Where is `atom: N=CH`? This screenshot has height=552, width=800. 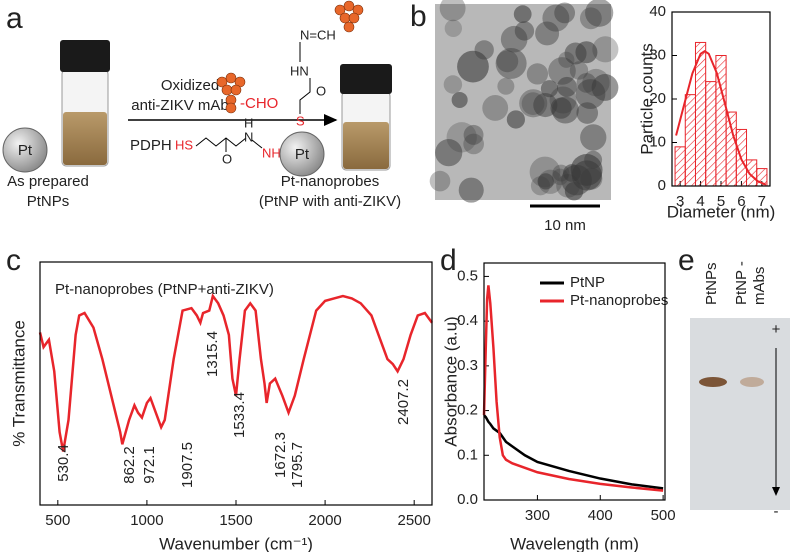 atom: N=CH is located at coordinates (318, 34).